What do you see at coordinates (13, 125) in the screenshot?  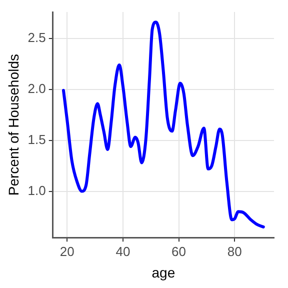 I see `y-axis-title: Percent of Households` at bounding box center [13, 125].